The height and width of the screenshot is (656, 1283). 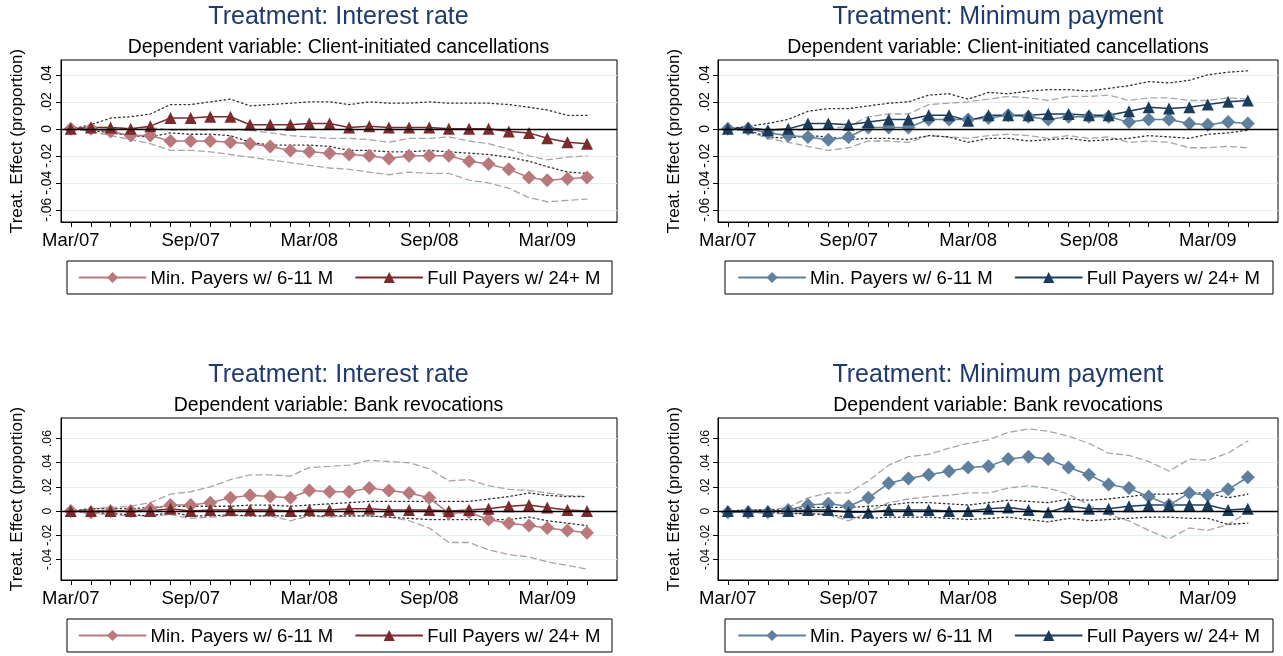 I want to click on chart-subtitle: Dependent variable: Bank revocations, so click(x=998, y=404).